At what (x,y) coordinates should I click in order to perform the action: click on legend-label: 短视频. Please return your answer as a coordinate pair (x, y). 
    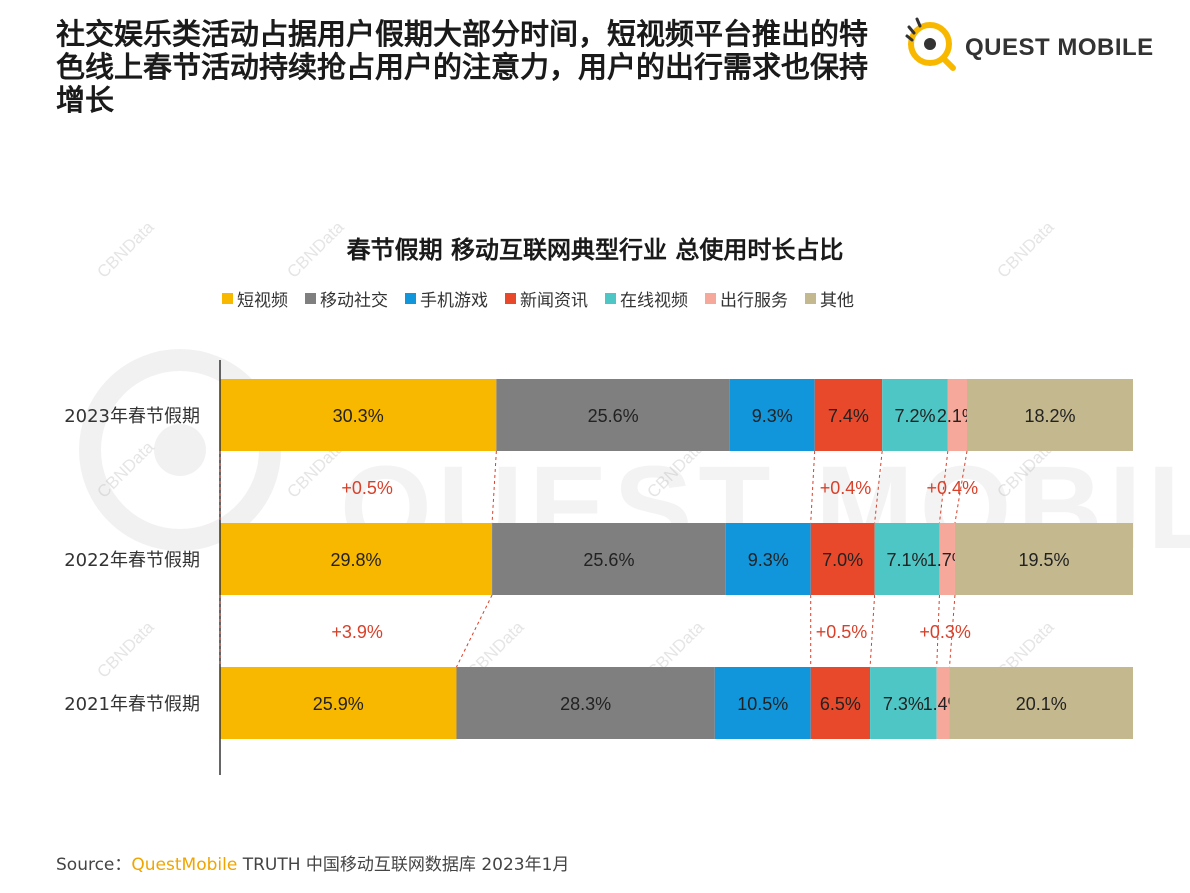
    Looking at the image, I should click on (262, 300).